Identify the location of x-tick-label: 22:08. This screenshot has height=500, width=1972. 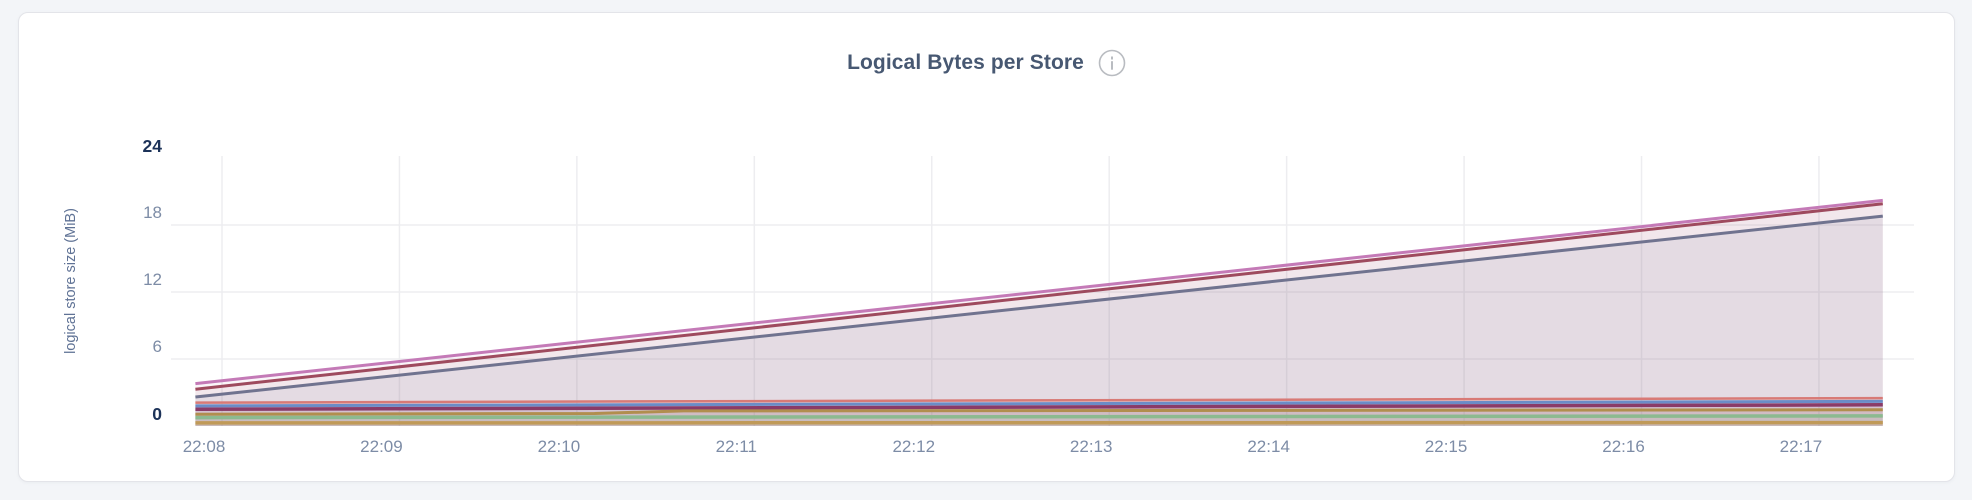
(204, 446).